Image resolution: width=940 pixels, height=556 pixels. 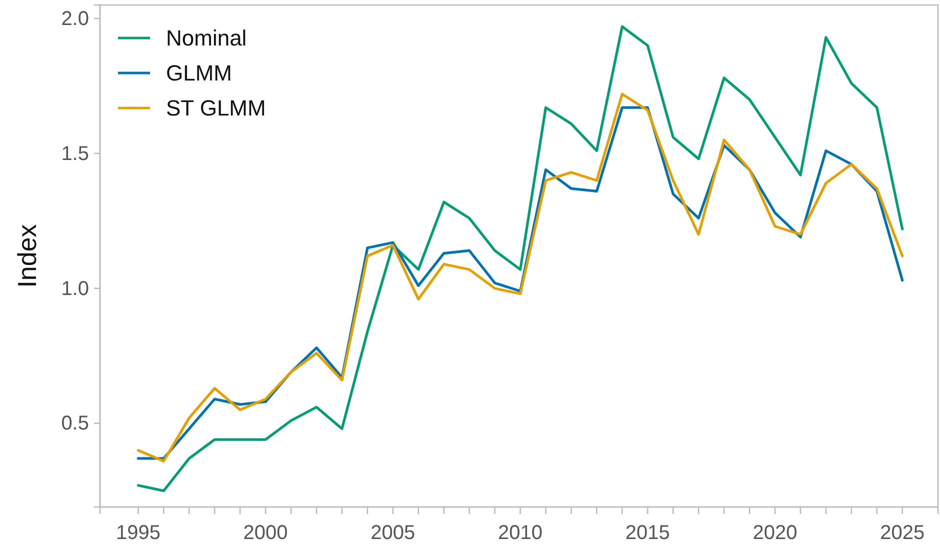 I want to click on legend-label: ST GLMM, so click(x=216, y=108).